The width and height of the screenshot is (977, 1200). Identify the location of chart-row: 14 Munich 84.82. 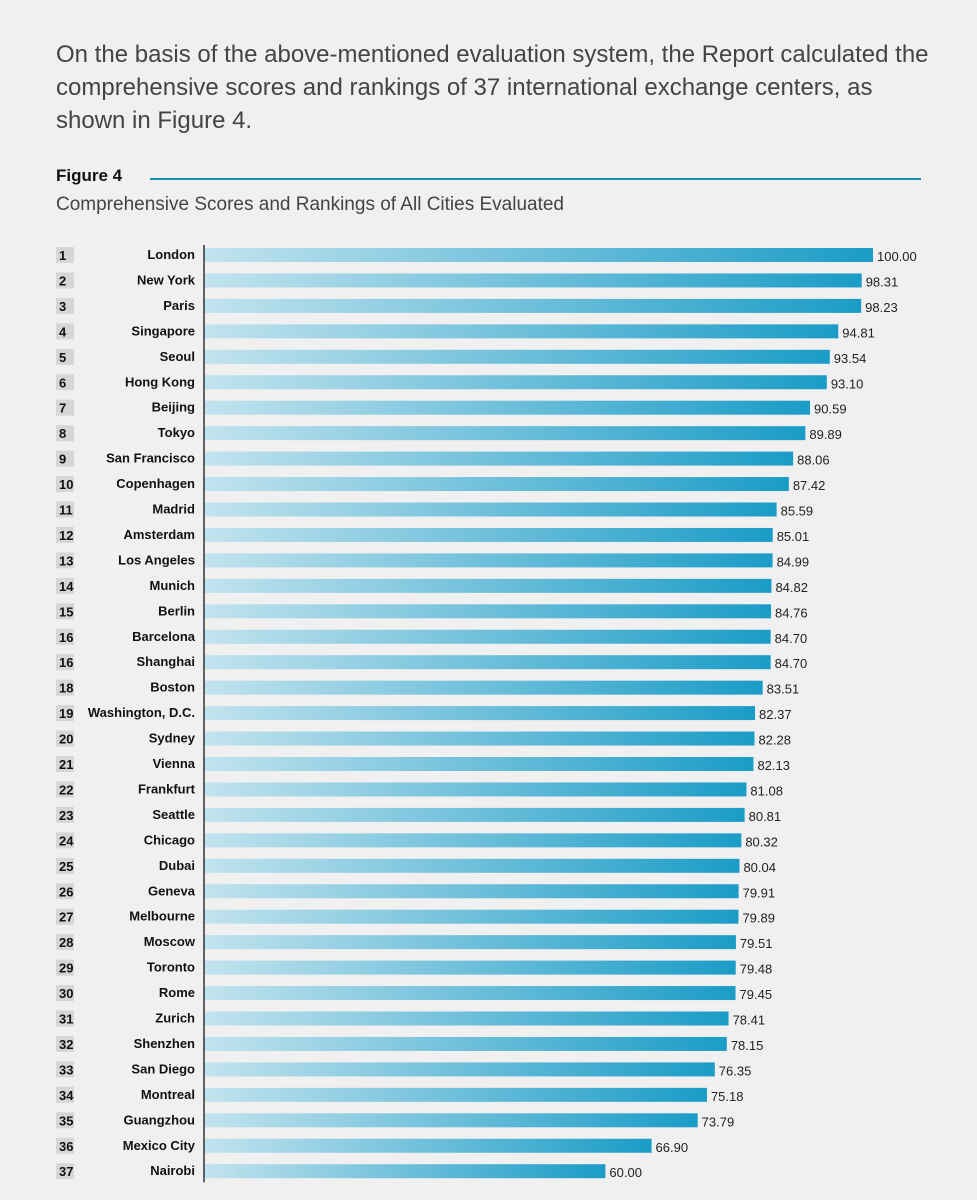
(432, 586).